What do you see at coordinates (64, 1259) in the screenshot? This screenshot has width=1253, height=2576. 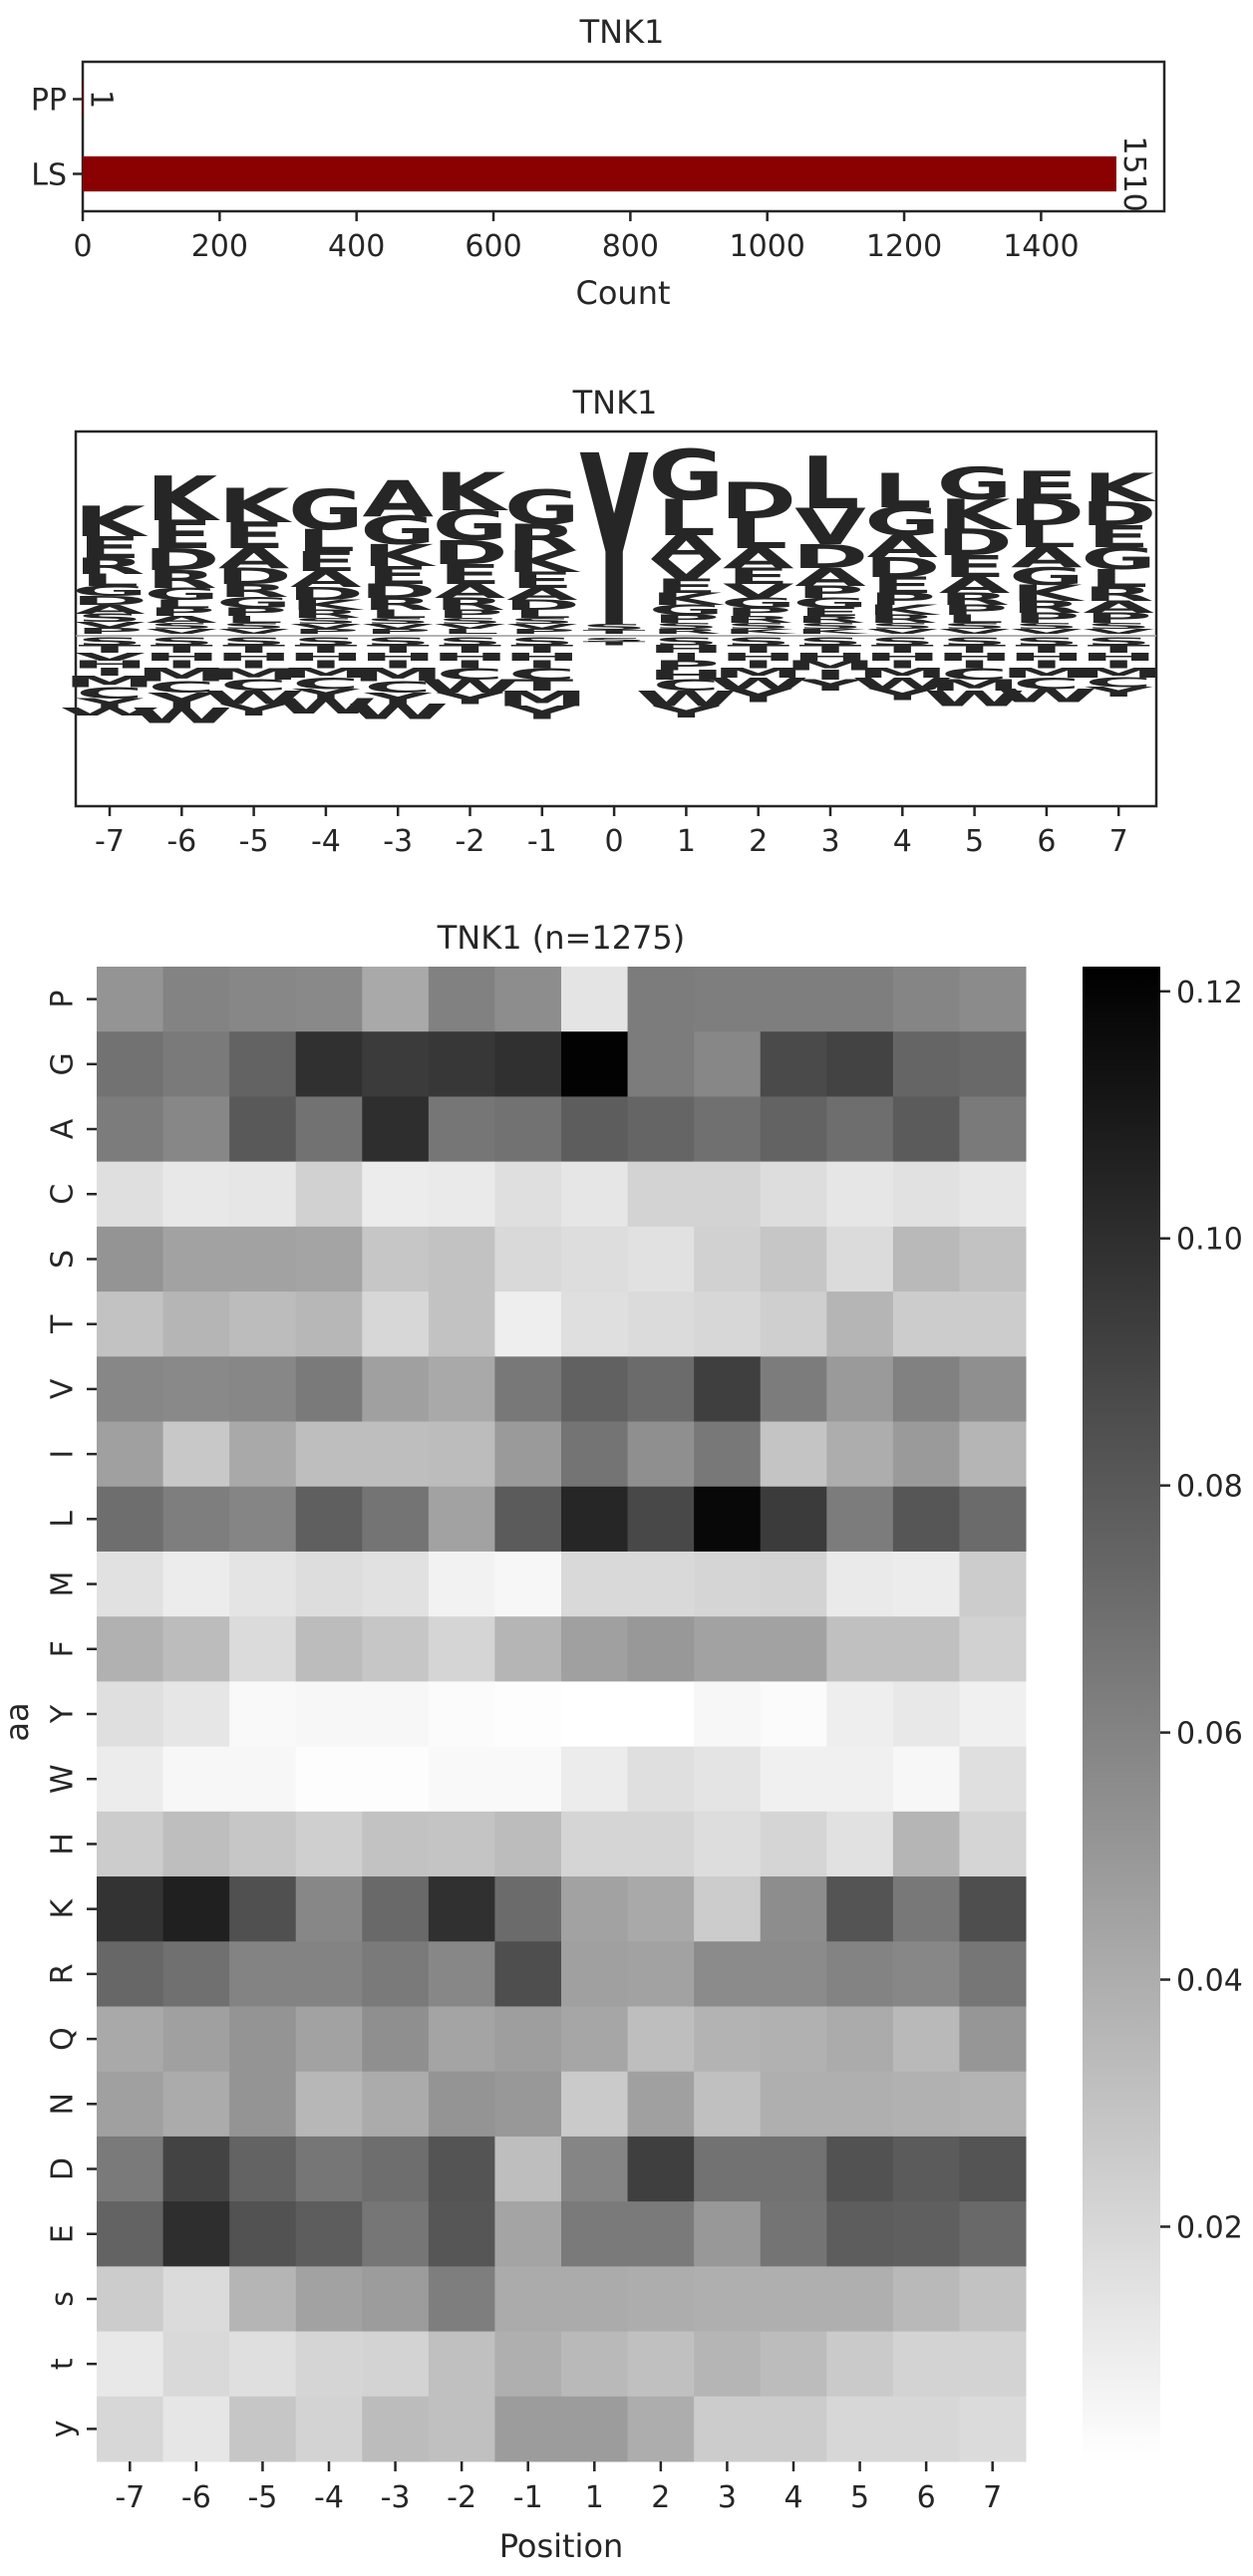 I see `heatmap-y-tick-label: S` at bounding box center [64, 1259].